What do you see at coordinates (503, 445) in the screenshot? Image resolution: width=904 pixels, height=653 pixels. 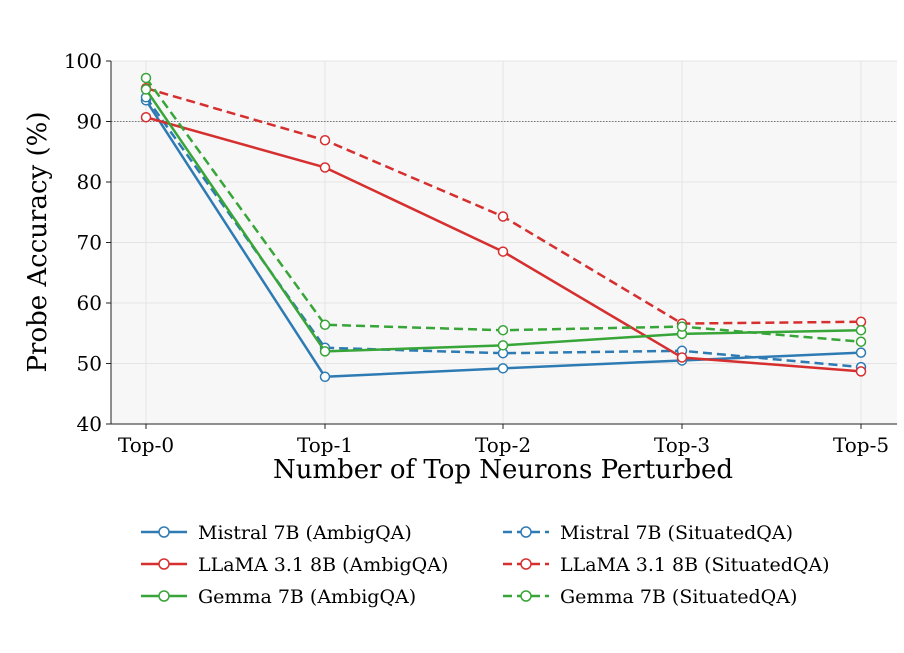 I see `x-tick-label: Top-2` at bounding box center [503, 445].